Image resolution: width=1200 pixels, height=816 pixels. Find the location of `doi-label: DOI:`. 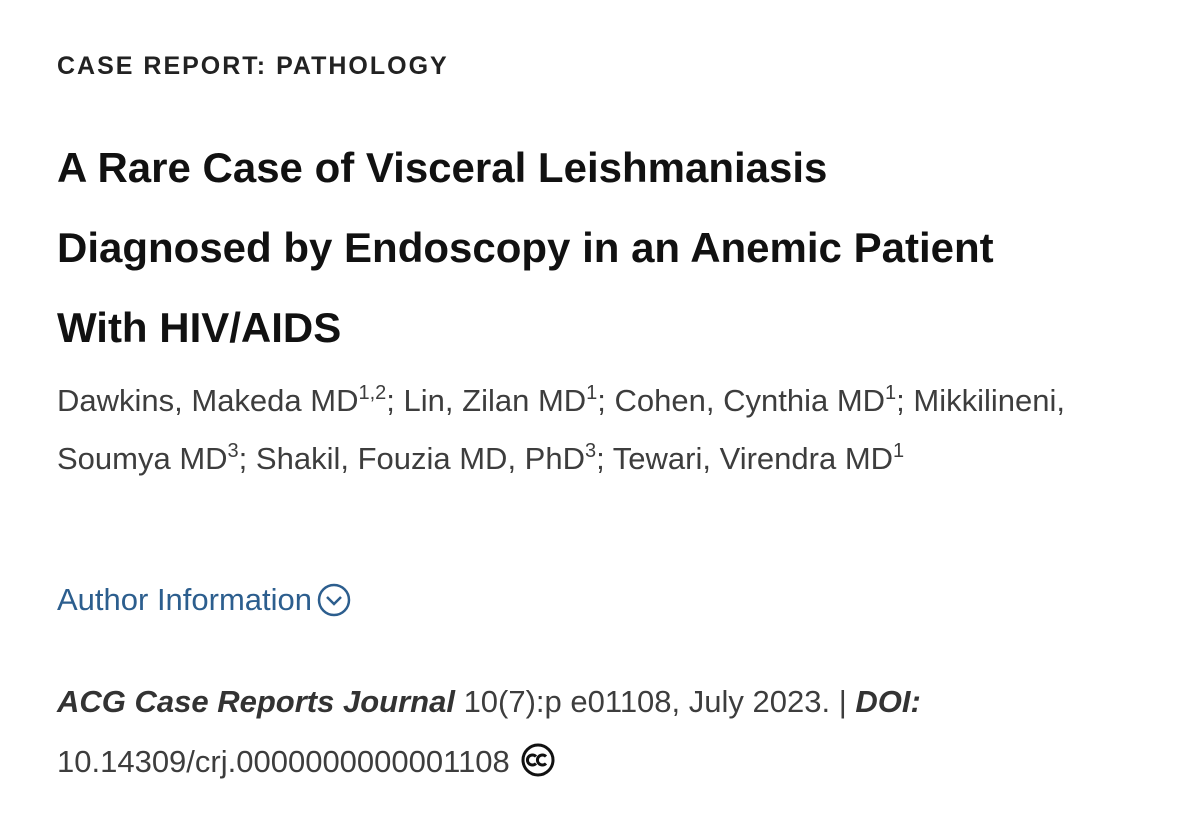

doi-label: DOI: is located at coordinates (888, 701).